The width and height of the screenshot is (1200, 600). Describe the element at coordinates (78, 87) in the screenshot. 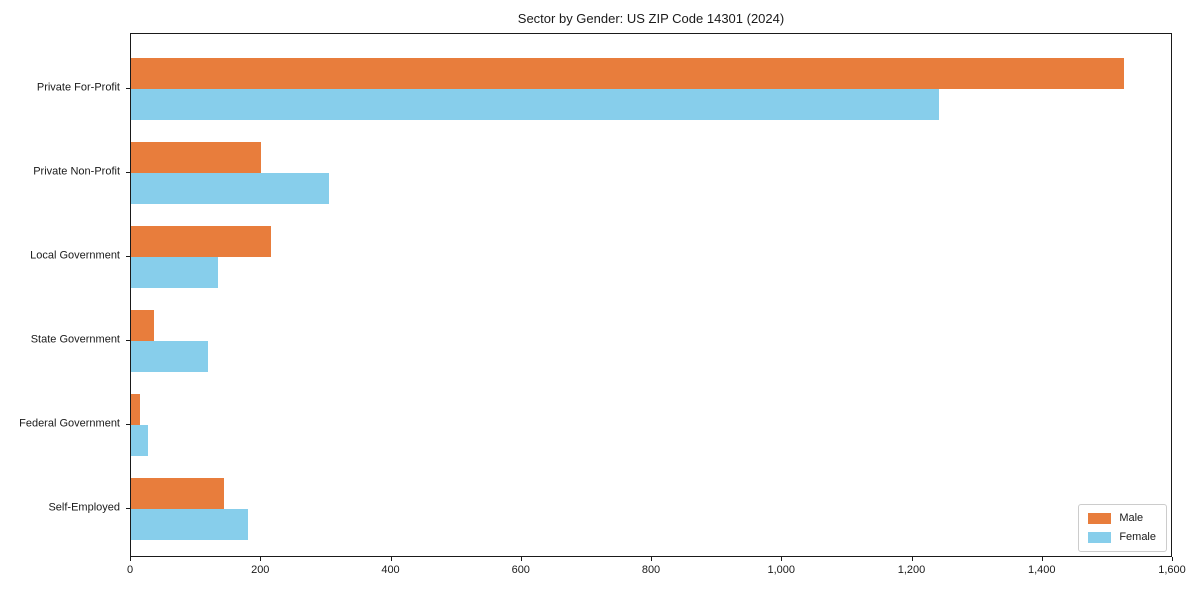

I see `y-label-0: Private For-Profit` at that location.